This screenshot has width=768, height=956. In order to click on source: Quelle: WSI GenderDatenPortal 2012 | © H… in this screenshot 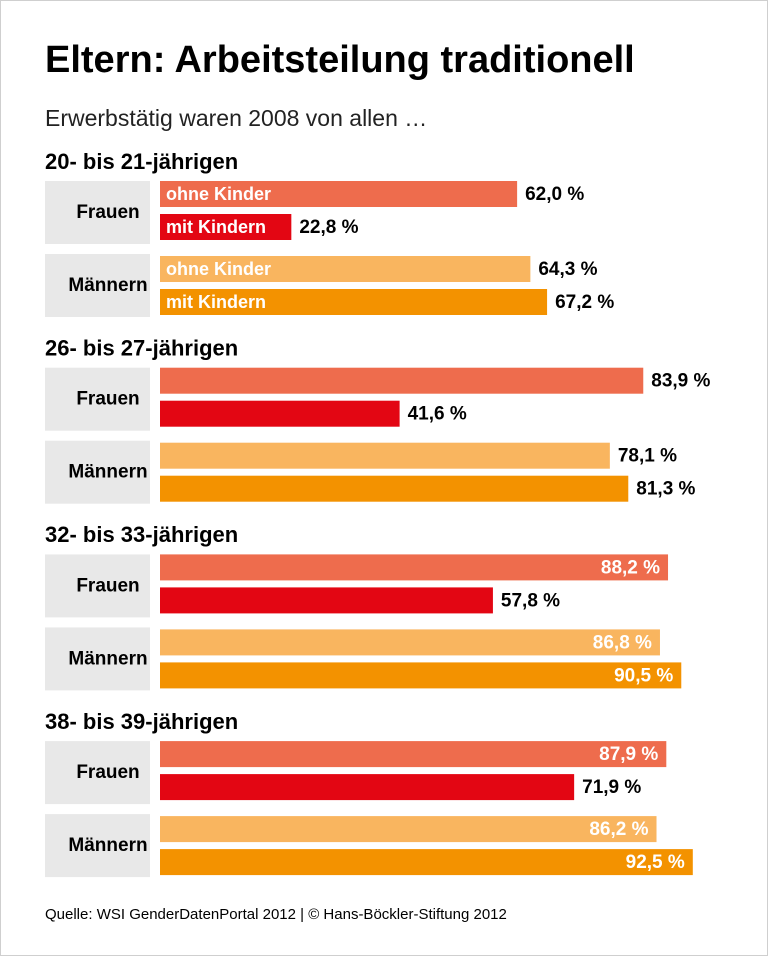, I will do `click(276, 914)`.